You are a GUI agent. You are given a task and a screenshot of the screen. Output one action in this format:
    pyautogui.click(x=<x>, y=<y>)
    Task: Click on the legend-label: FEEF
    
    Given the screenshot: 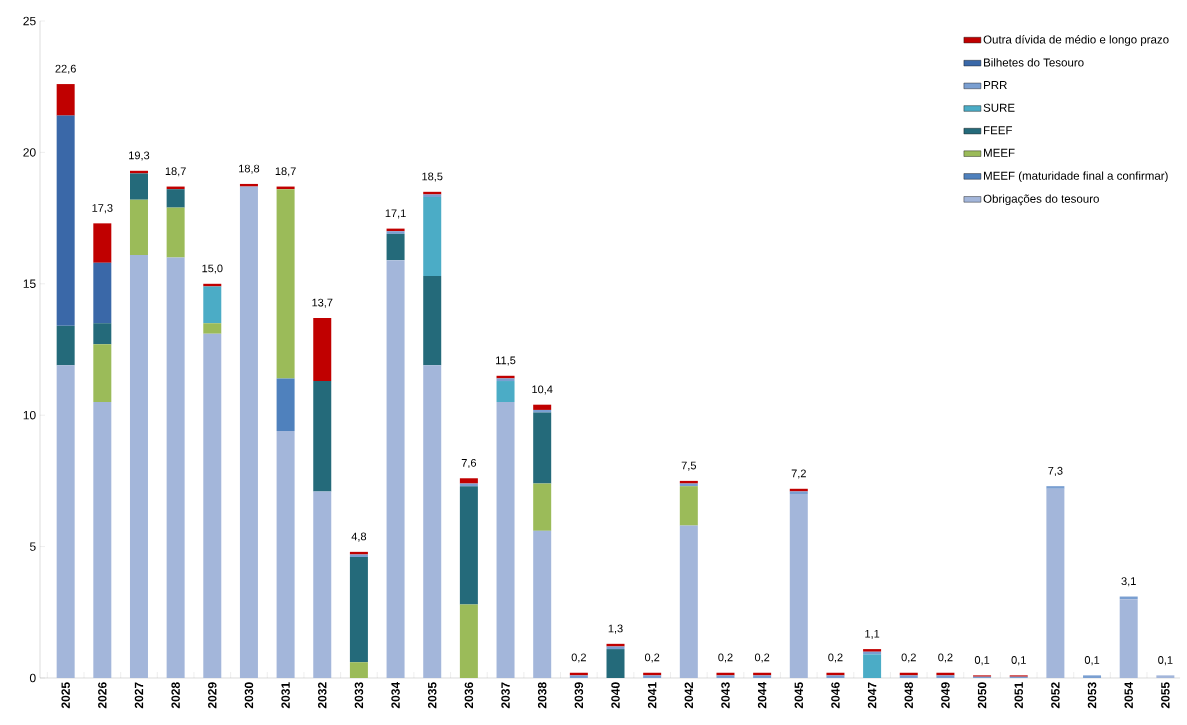 What is the action you would take?
    pyautogui.click(x=998, y=130)
    